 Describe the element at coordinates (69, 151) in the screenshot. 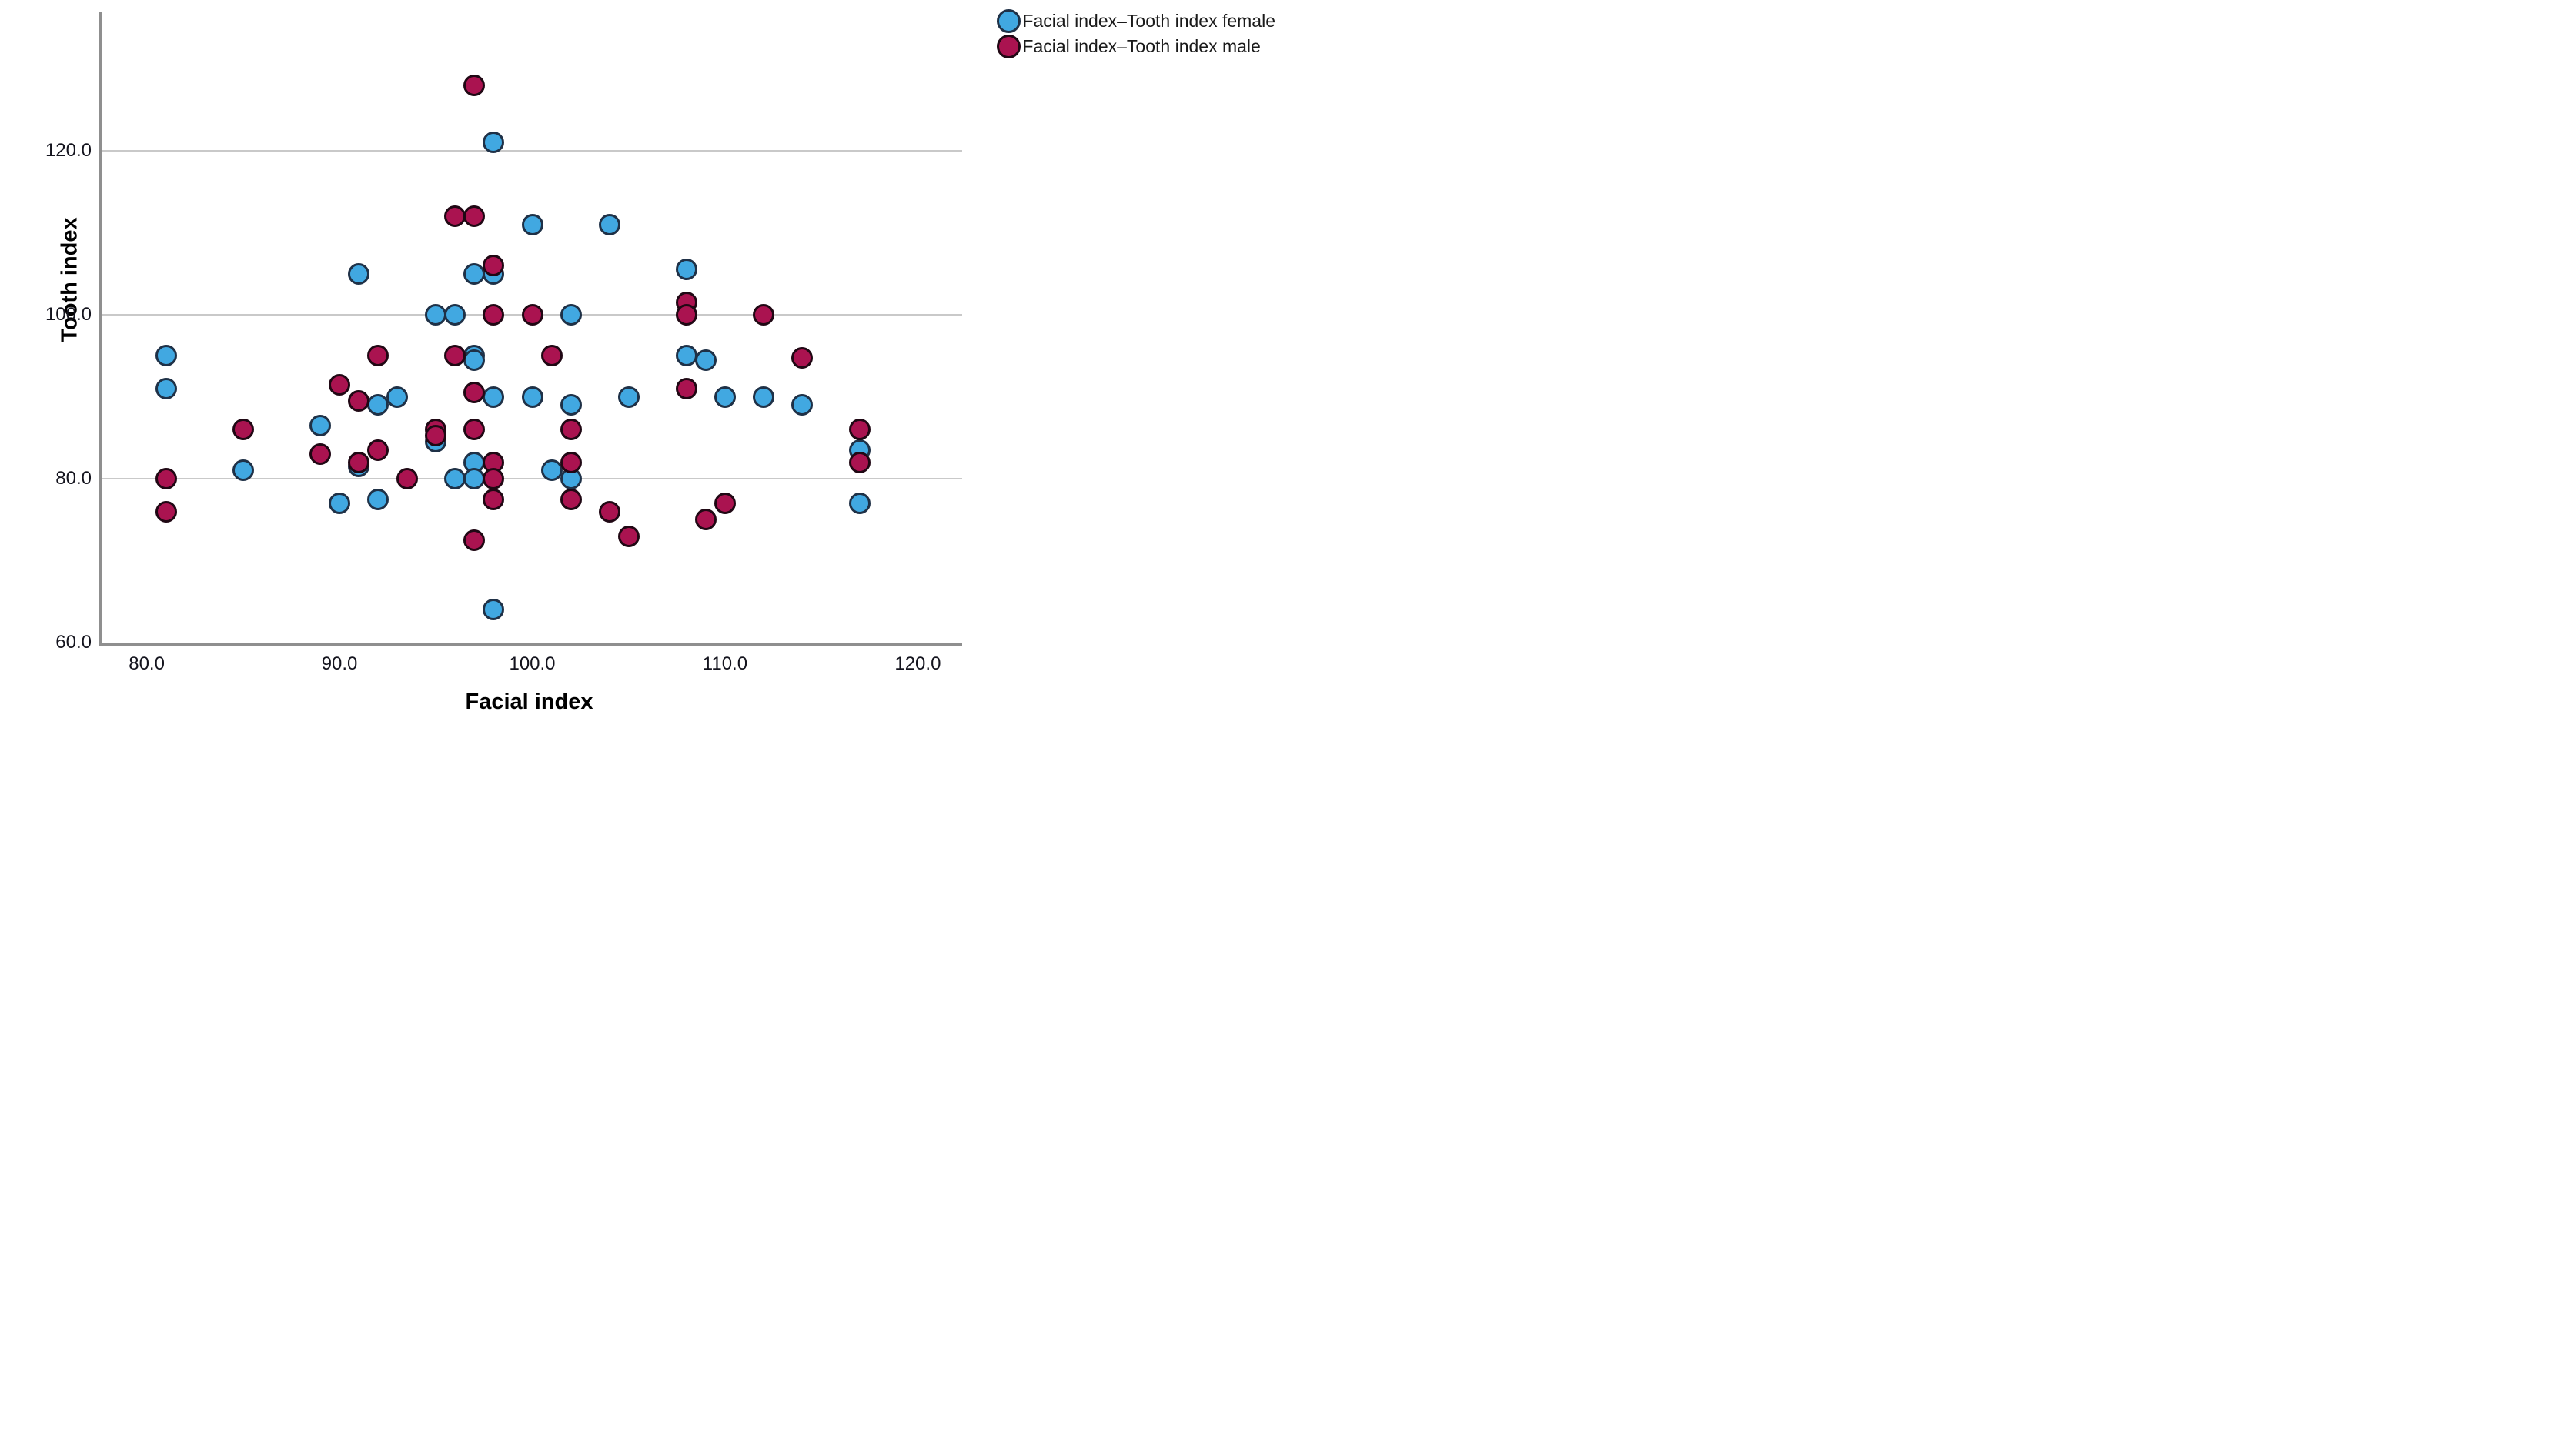

I see `y-tick-label-120.0: 120.0` at that location.